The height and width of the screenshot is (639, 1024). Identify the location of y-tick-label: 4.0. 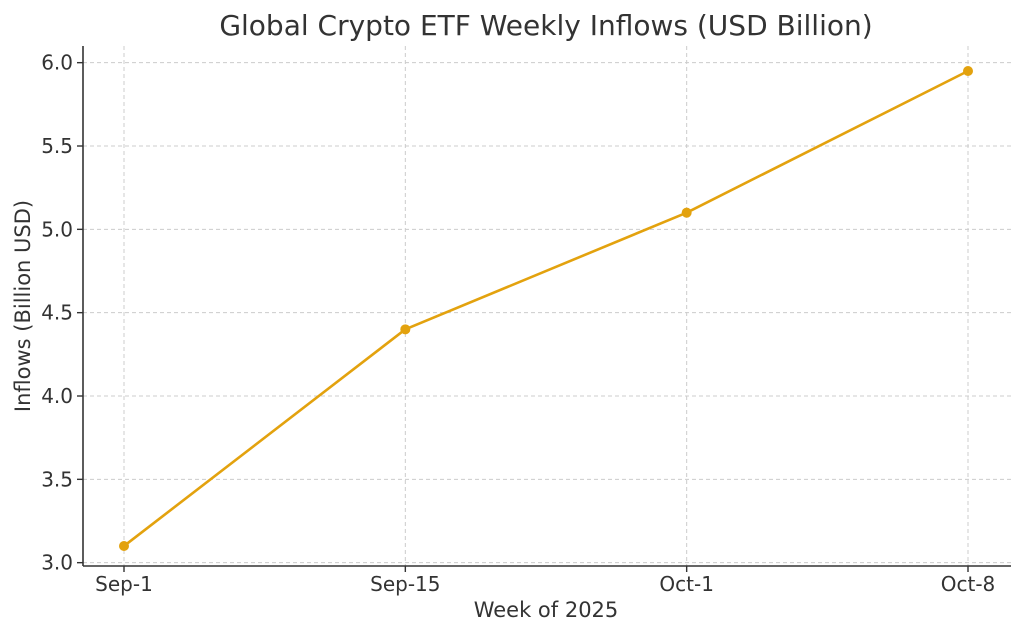
(57, 396).